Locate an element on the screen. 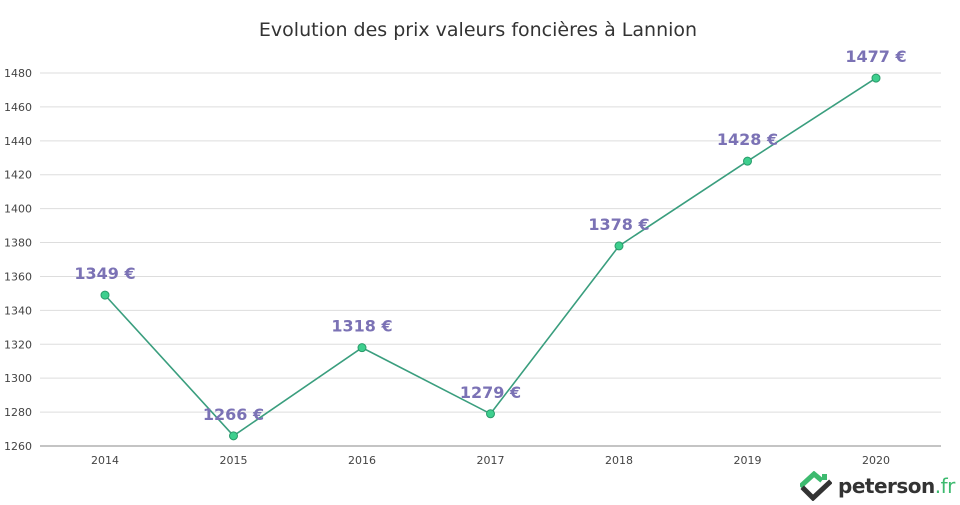 Image resolution: width=960 pixels, height=505 pixels. x-tick-label: 2017 is located at coordinates (491, 460).